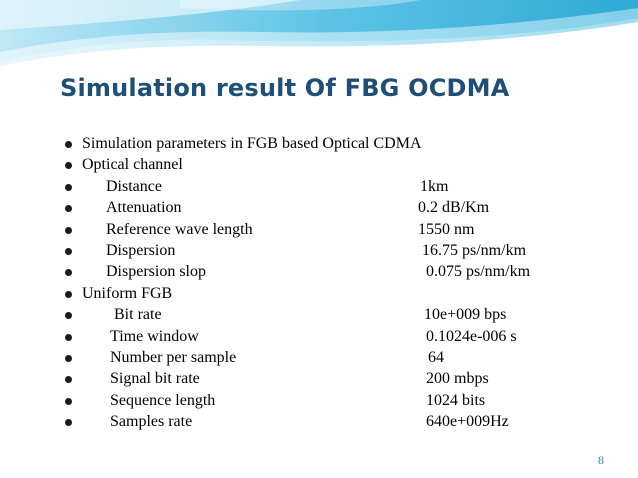 Image resolution: width=638 pixels, height=478 pixels. What do you see at coordinates (436, 357) in the screenshot?
I see `parameter-value: 64` at bounding box center [436, 357].